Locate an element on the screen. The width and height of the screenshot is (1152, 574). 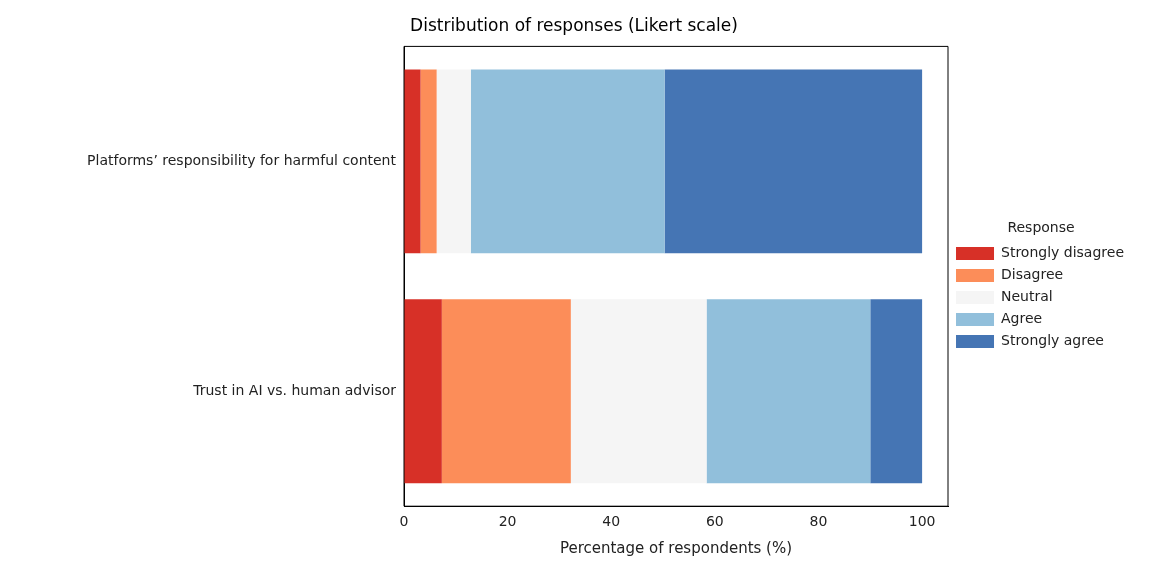
legend-label: Neutral is located at coordinates (1027, 296).